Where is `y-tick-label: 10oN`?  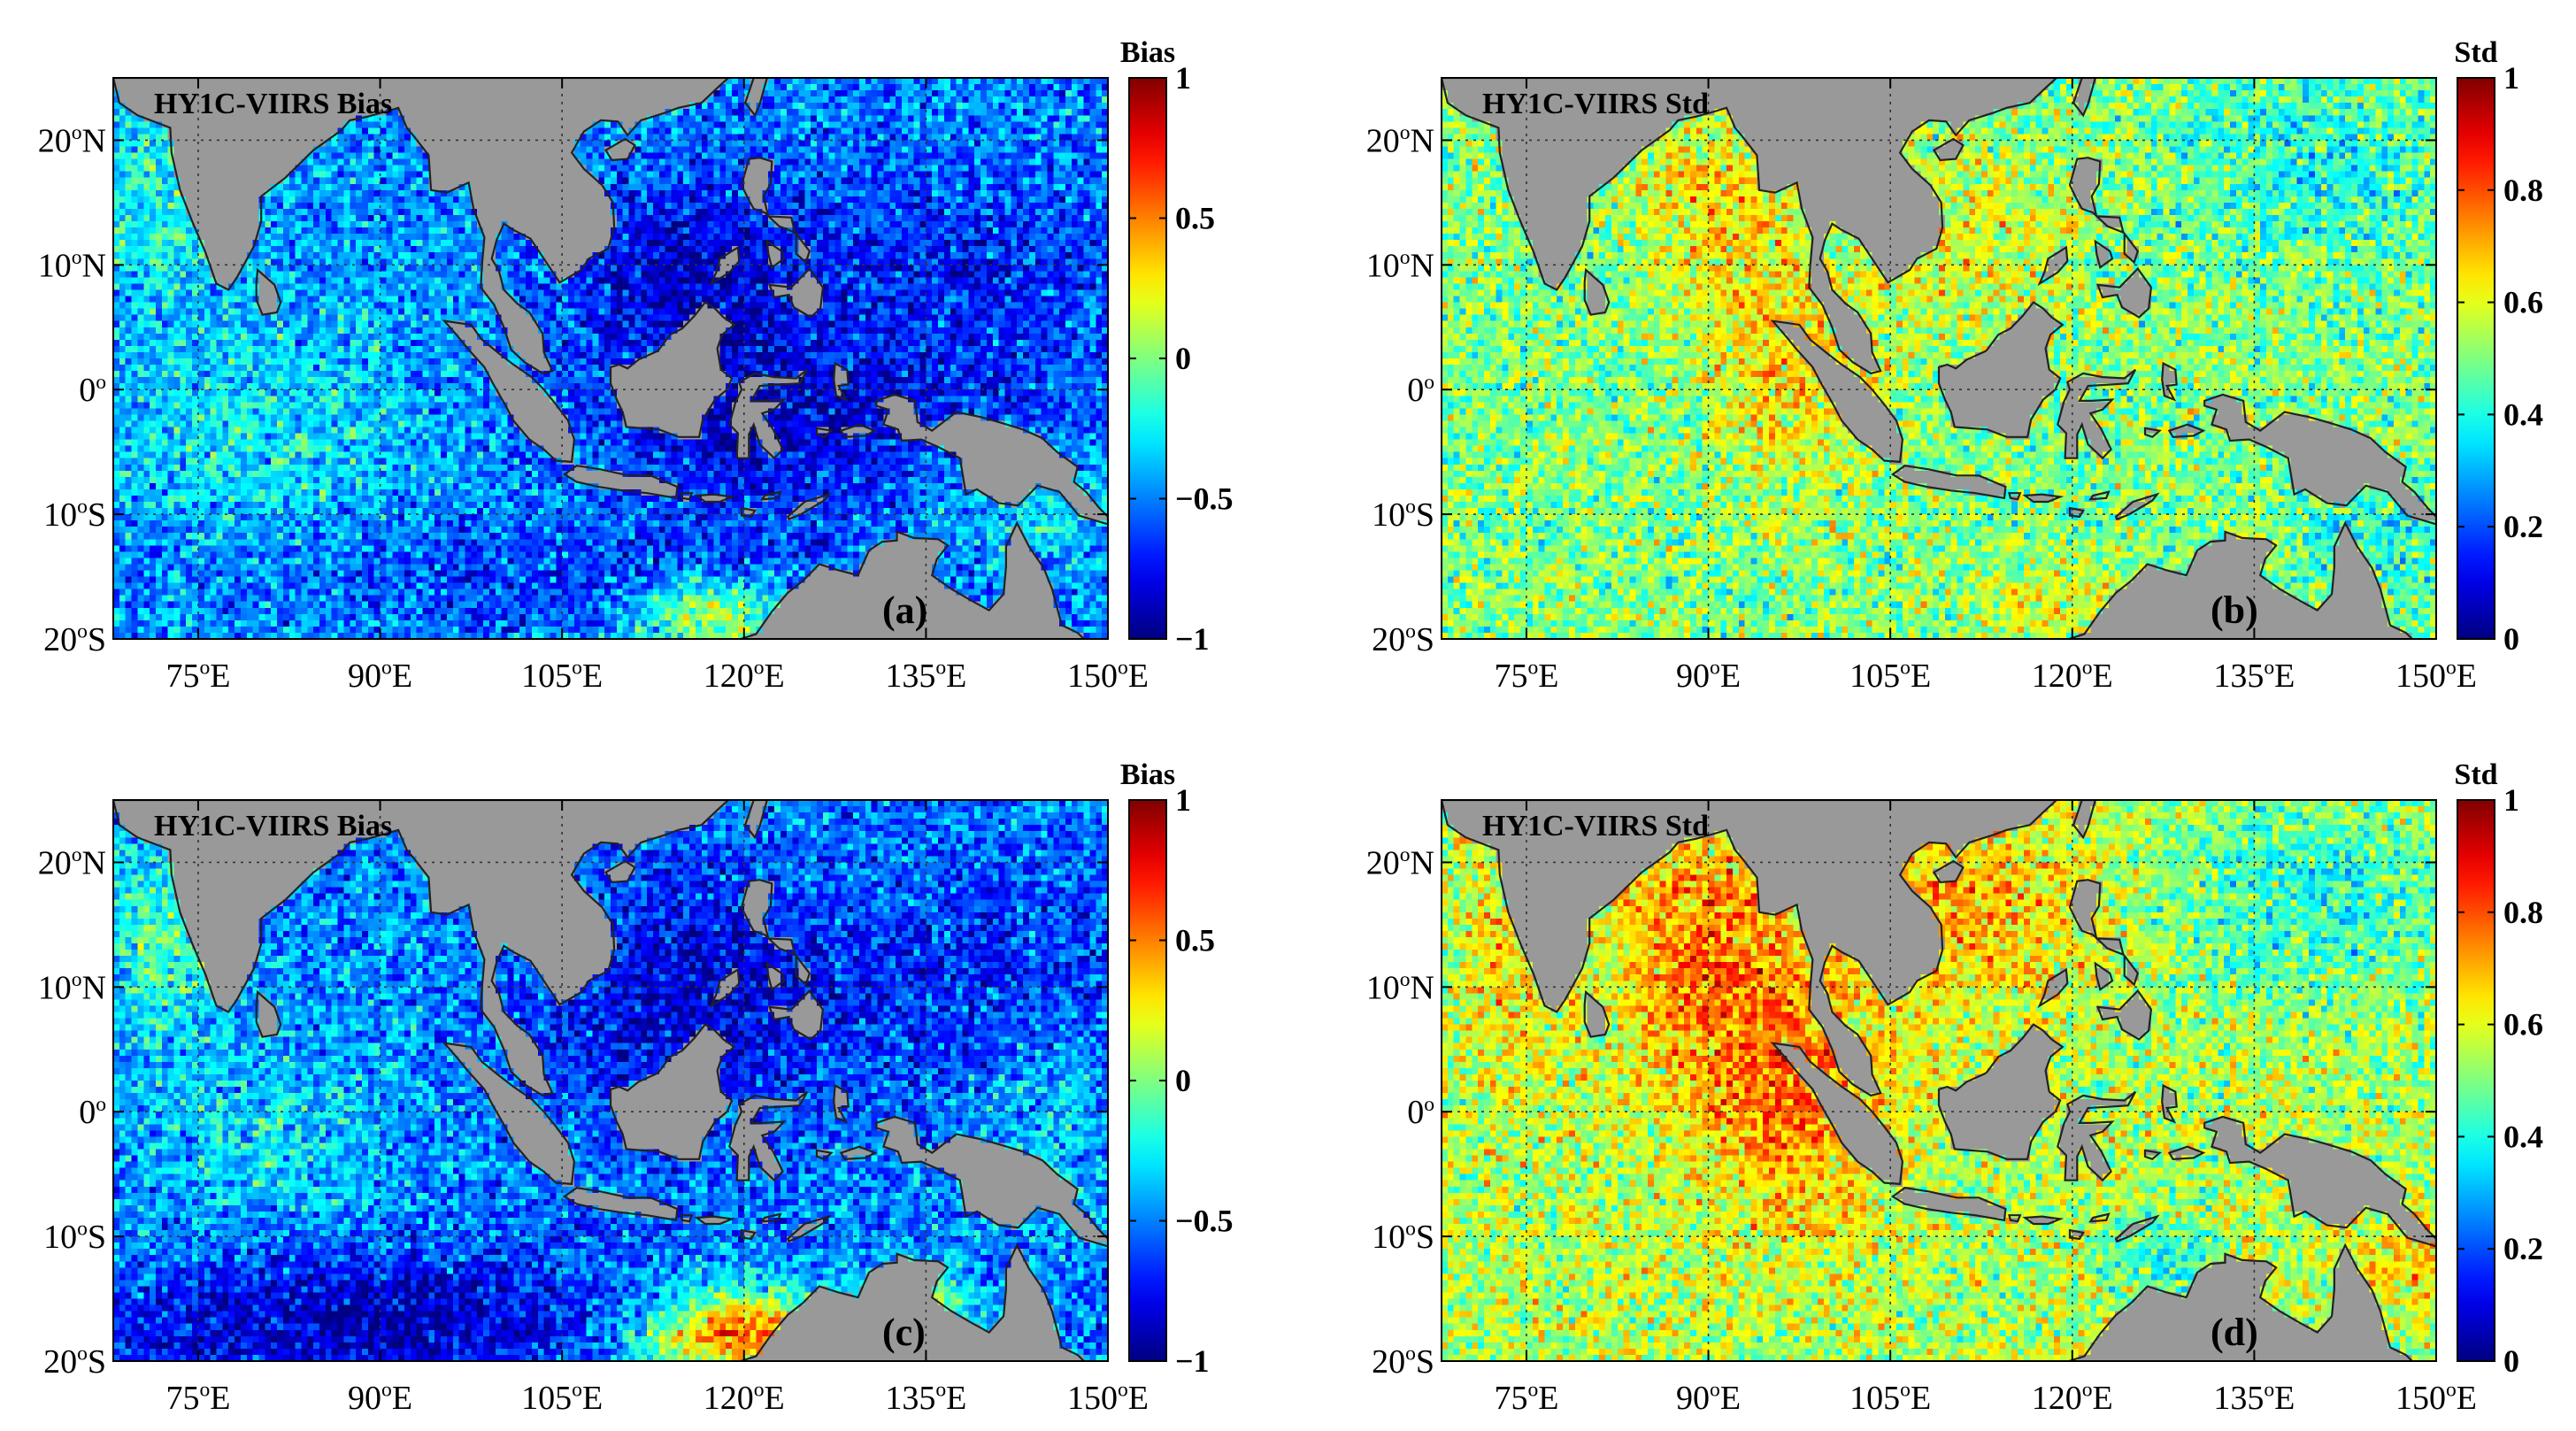 y-tick-label: 10oN is located at coordinates (72, 265).